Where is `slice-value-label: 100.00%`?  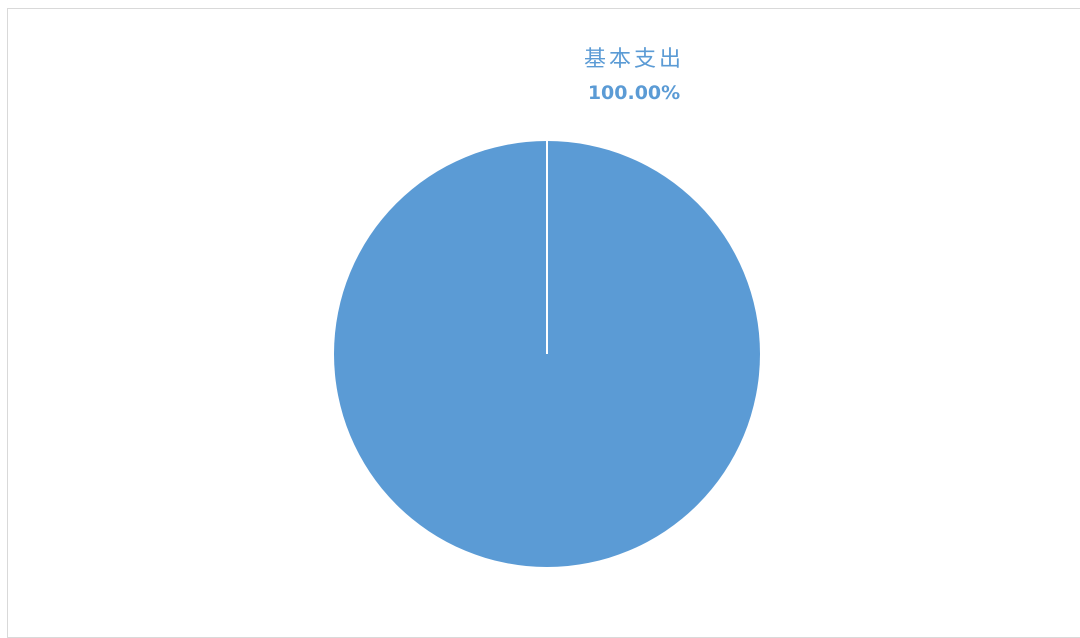 slice-value-label: 100.00% is located at coordinates (634, 93).